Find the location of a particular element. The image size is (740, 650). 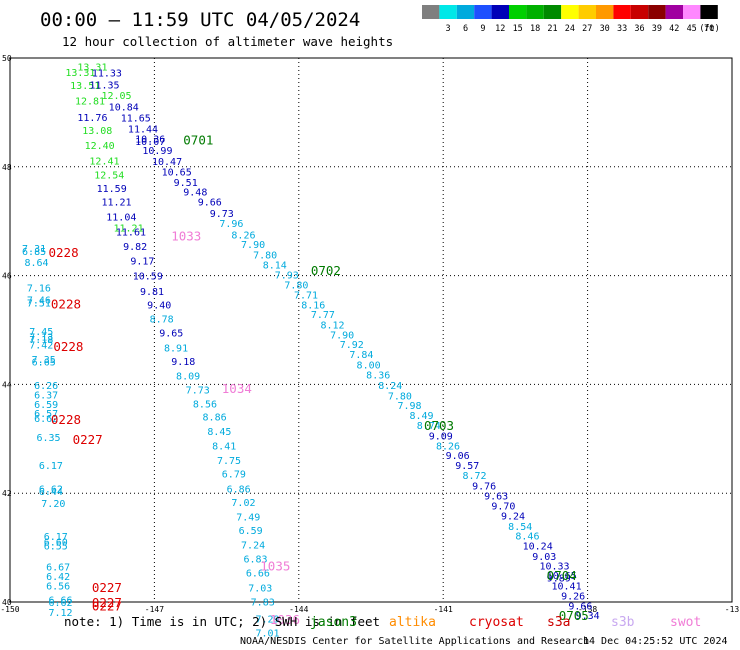

y-tick-label: 46 is located at coordinates (7, 276).